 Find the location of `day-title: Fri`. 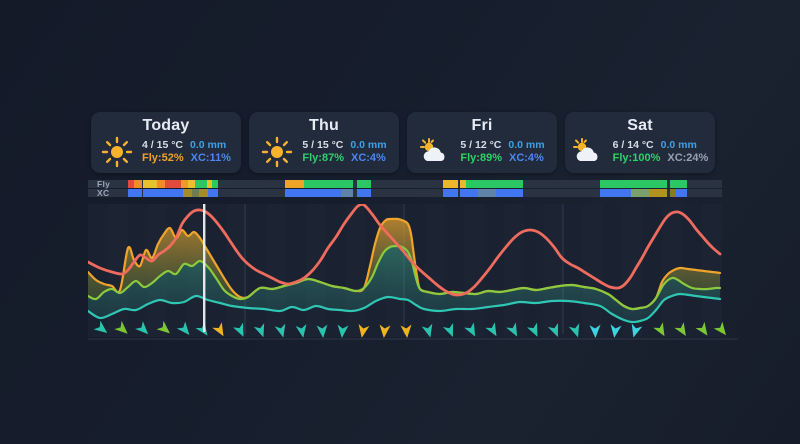

day-title: Fri is located at coordinates (482, 125).